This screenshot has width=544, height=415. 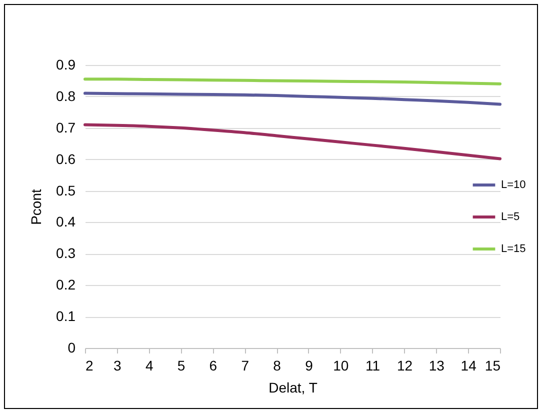 I want to click on y-tick-label: 0.6, so click(x=66, y=158).